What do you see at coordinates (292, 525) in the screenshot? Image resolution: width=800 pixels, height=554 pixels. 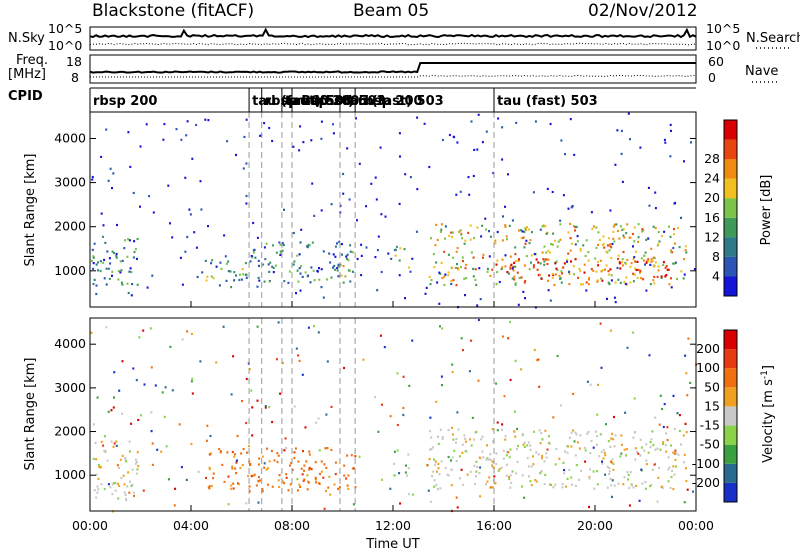 I see `x-tick-label: 08:00` at bounding box center [292, 525].